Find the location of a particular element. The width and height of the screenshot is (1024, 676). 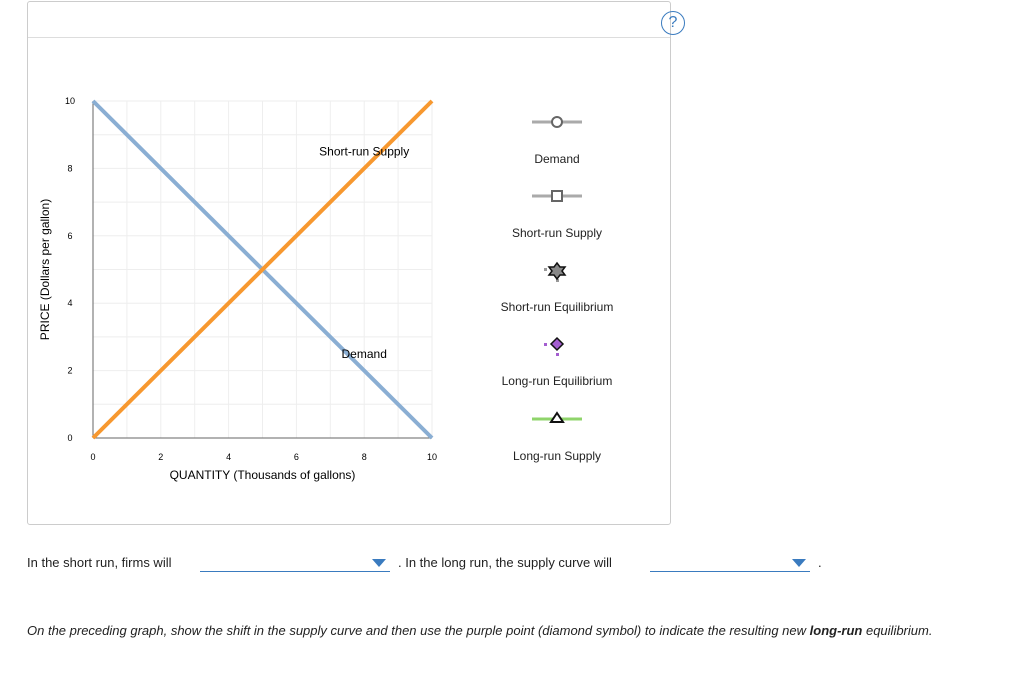

x-tick-label: 6 is located at coordinates (296, 457).